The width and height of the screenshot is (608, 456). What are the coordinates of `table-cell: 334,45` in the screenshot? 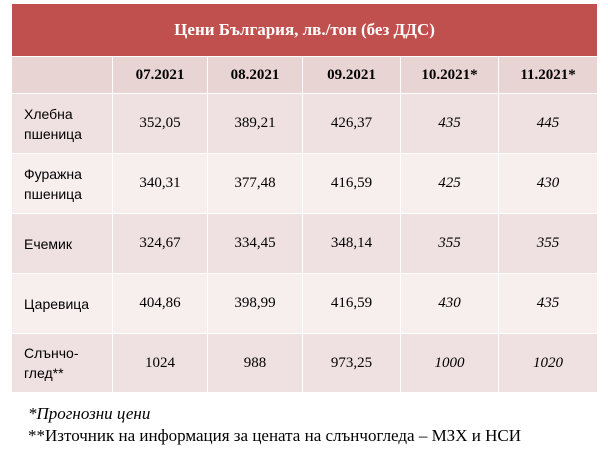 It's located at (255, 243).